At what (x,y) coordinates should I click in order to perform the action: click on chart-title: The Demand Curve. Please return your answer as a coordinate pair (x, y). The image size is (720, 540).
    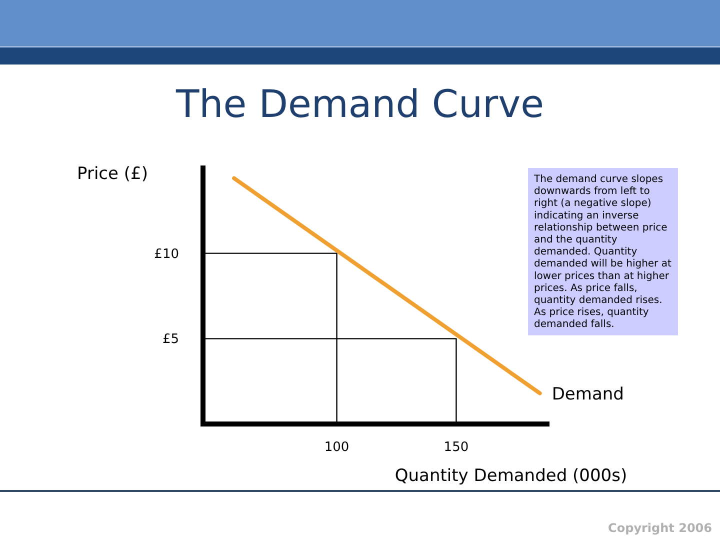
    Looking at the image, I should click on (359, 104).